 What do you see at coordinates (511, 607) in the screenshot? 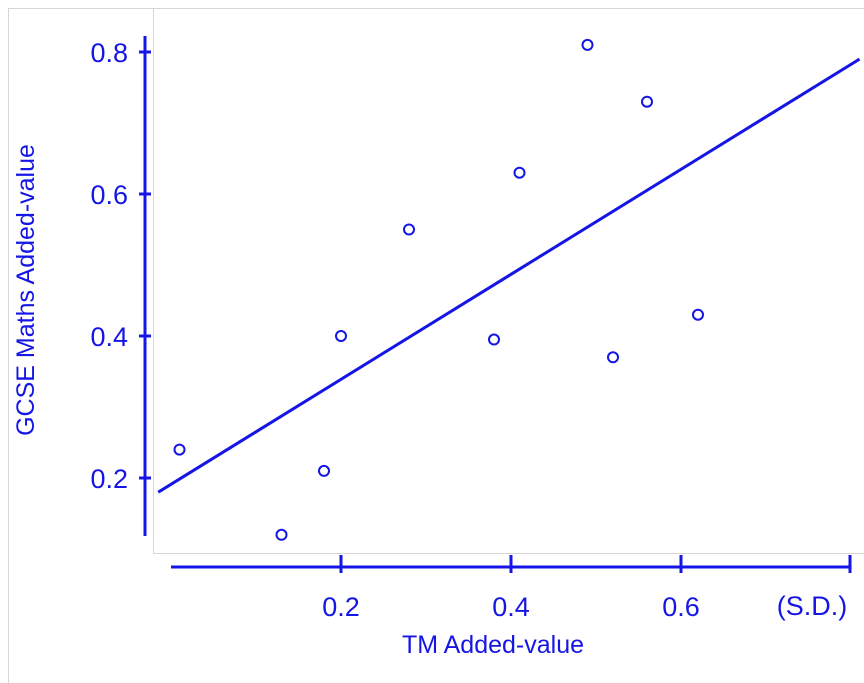
I see `x-tick-label: 0.4` at bounding box center [511, 607].